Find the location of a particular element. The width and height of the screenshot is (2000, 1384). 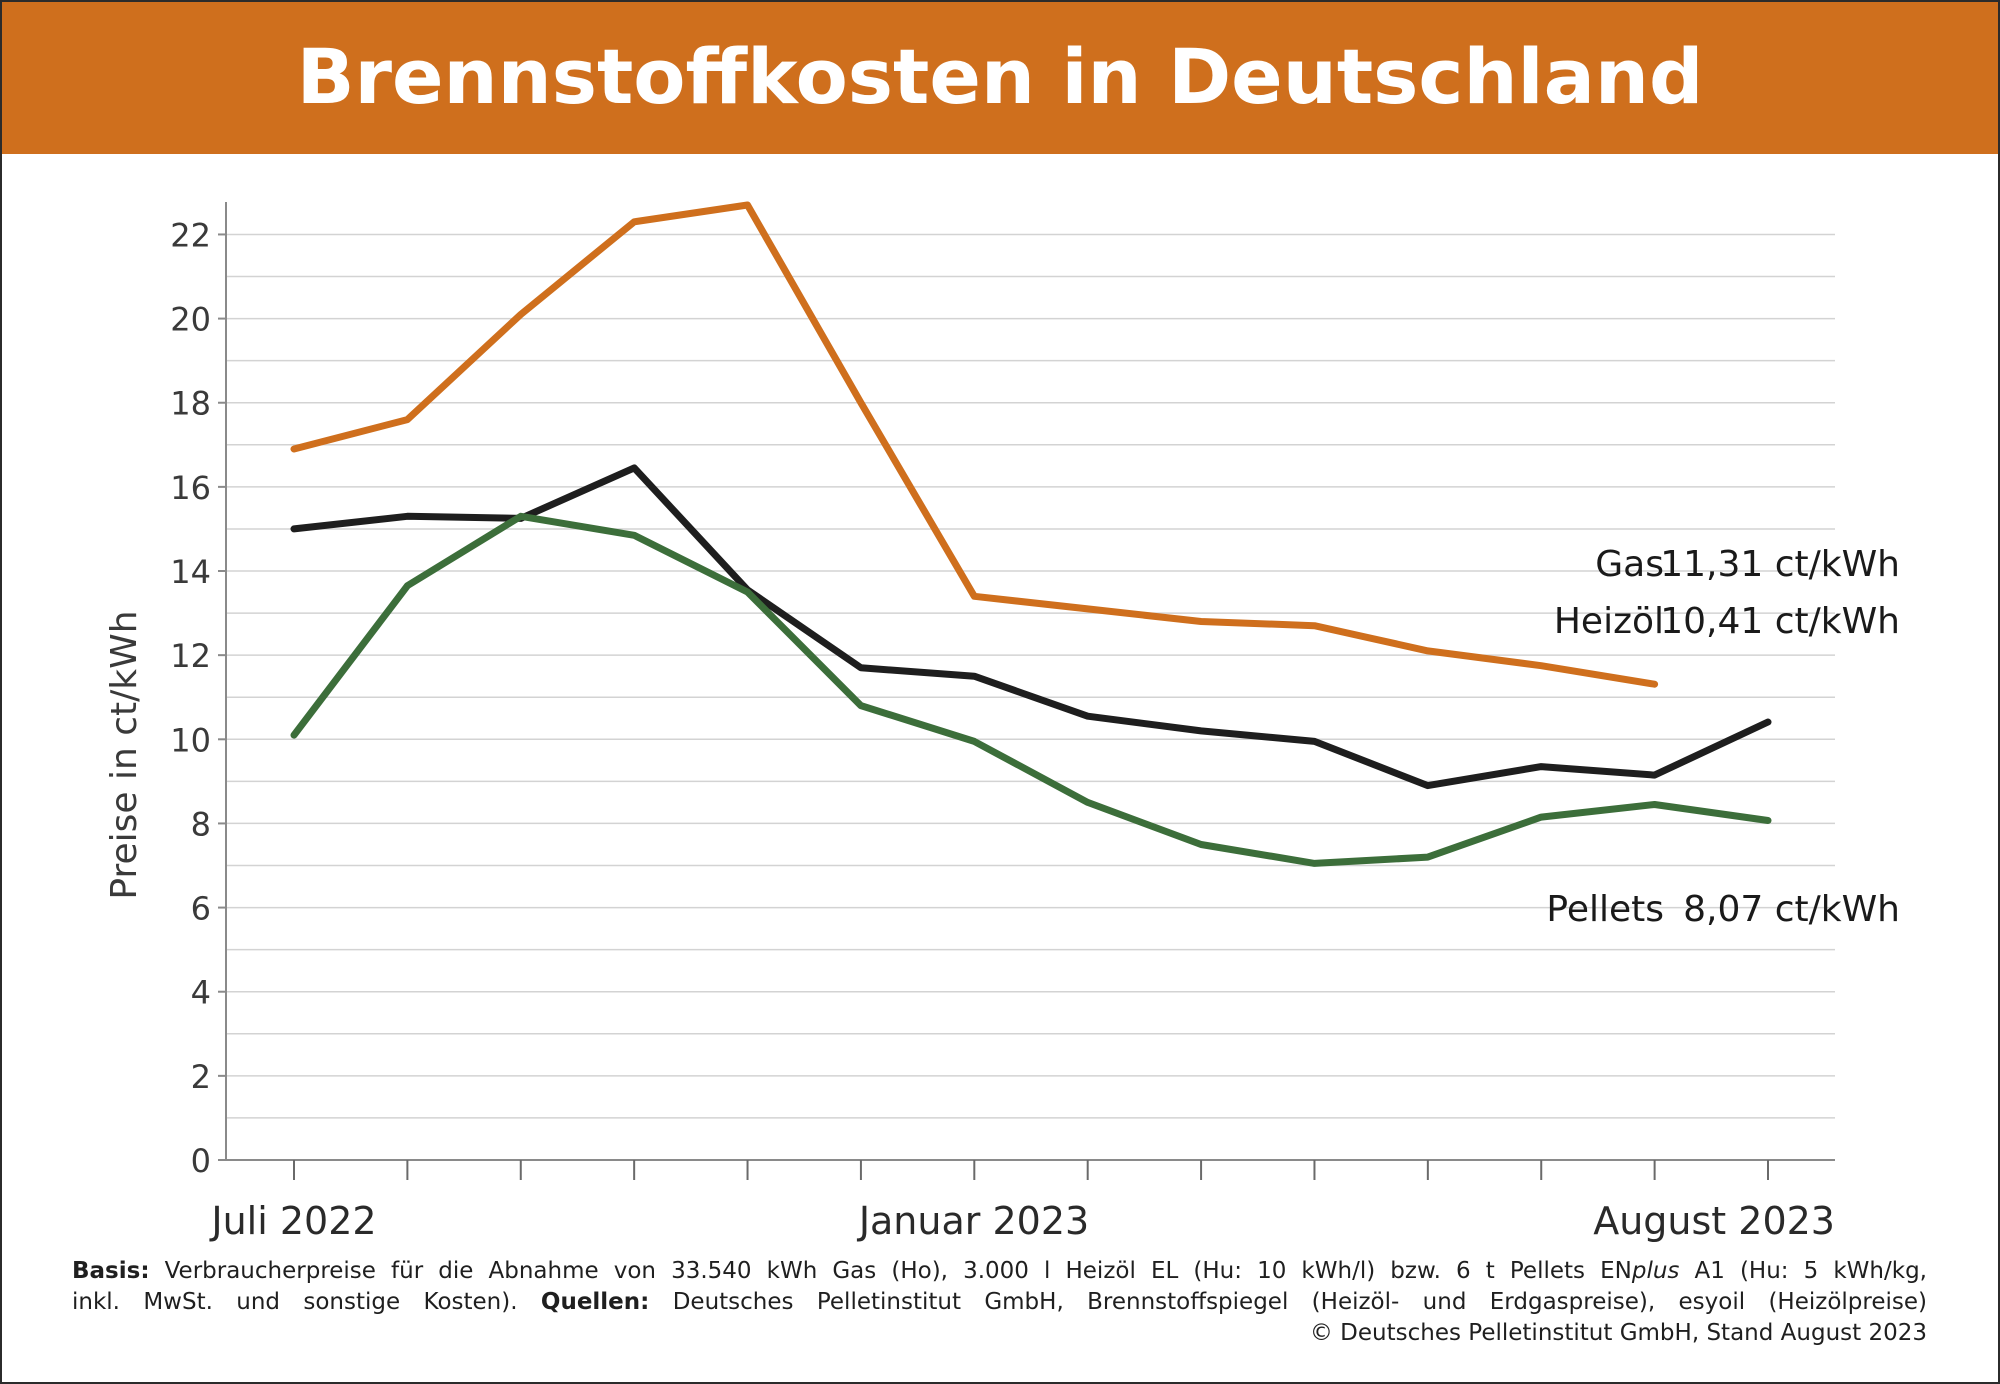

heizoel-value-label: 10,41 ct/kWh is located at coordinates (1780, 621).